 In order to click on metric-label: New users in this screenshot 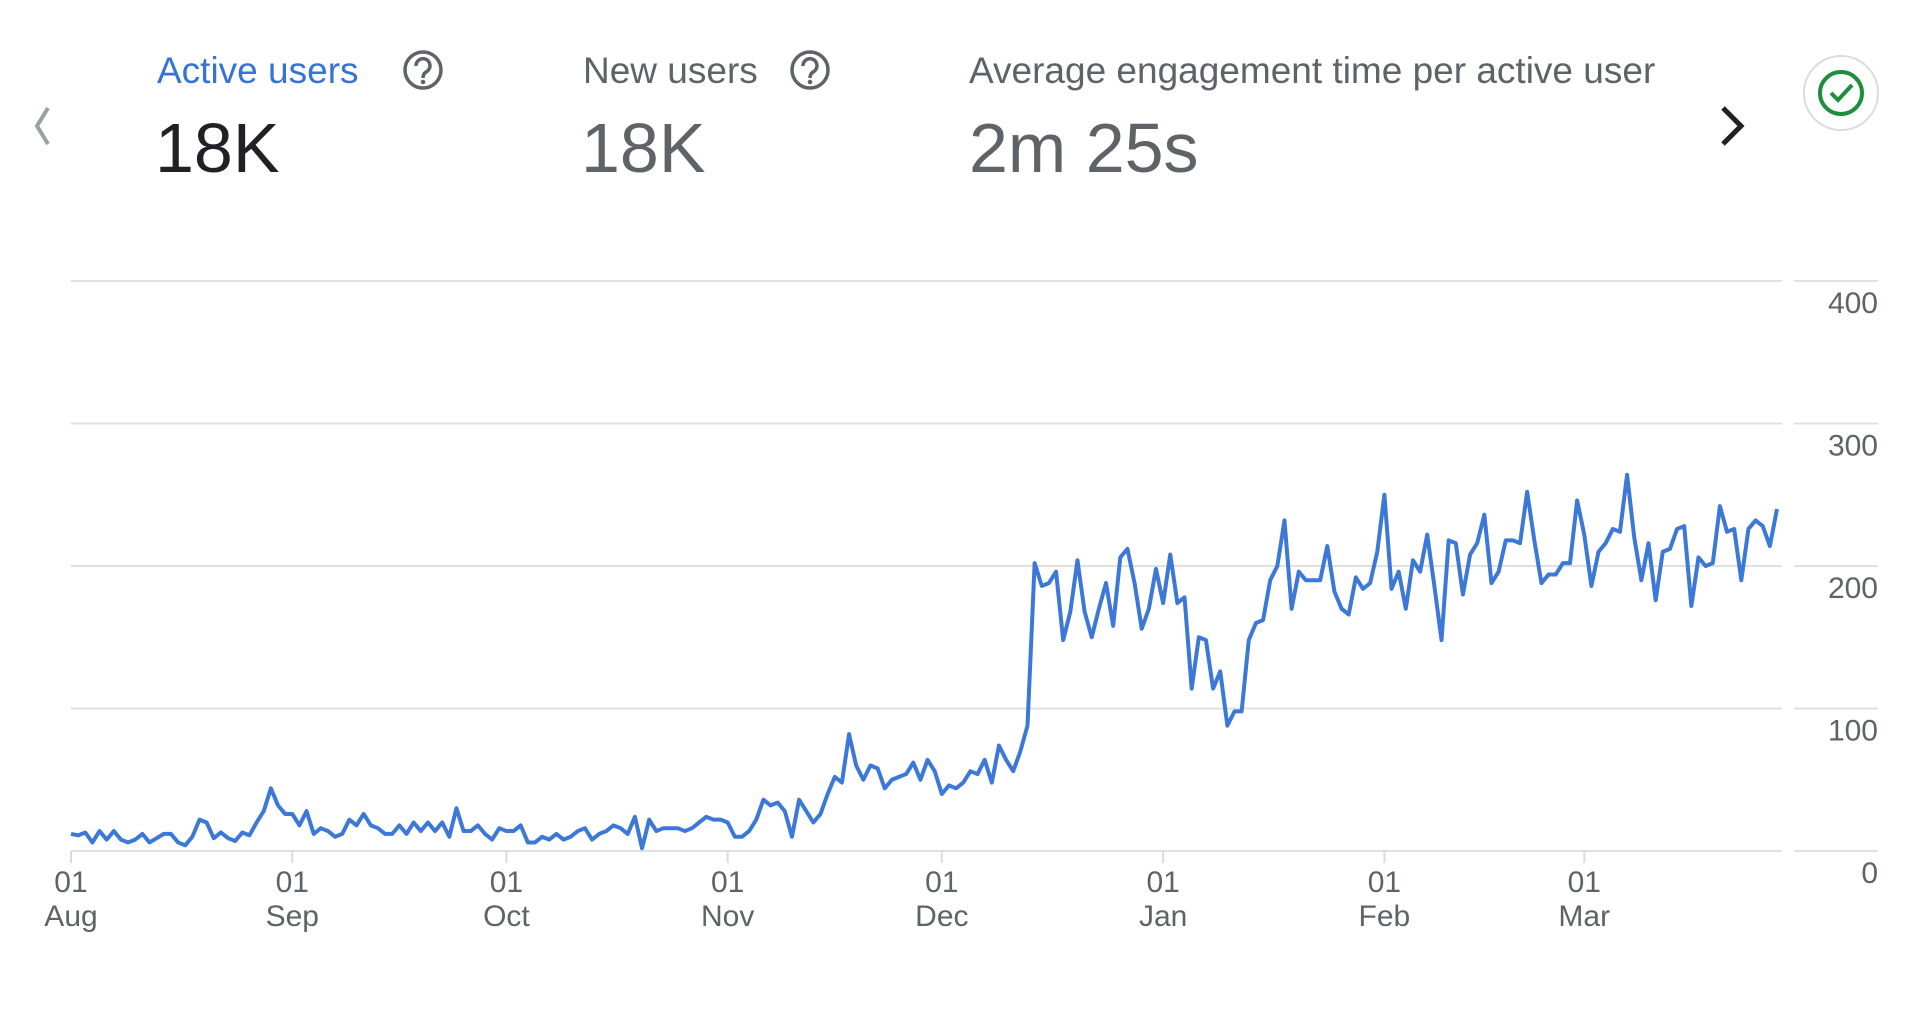, I will do `click(670, 70)`.